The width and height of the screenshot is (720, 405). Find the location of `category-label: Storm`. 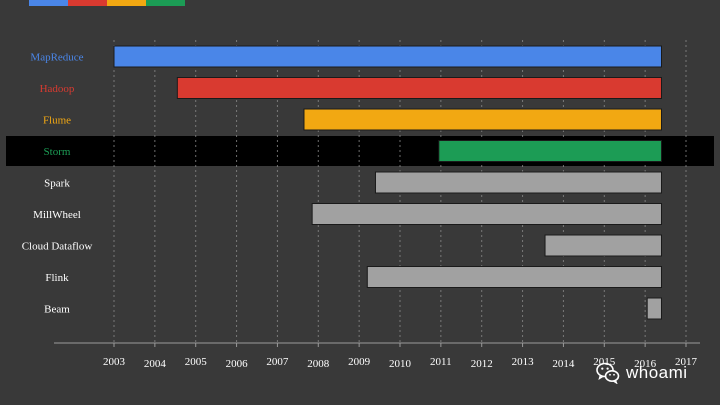

category-label: Storm is located at coordinates (57, 152).